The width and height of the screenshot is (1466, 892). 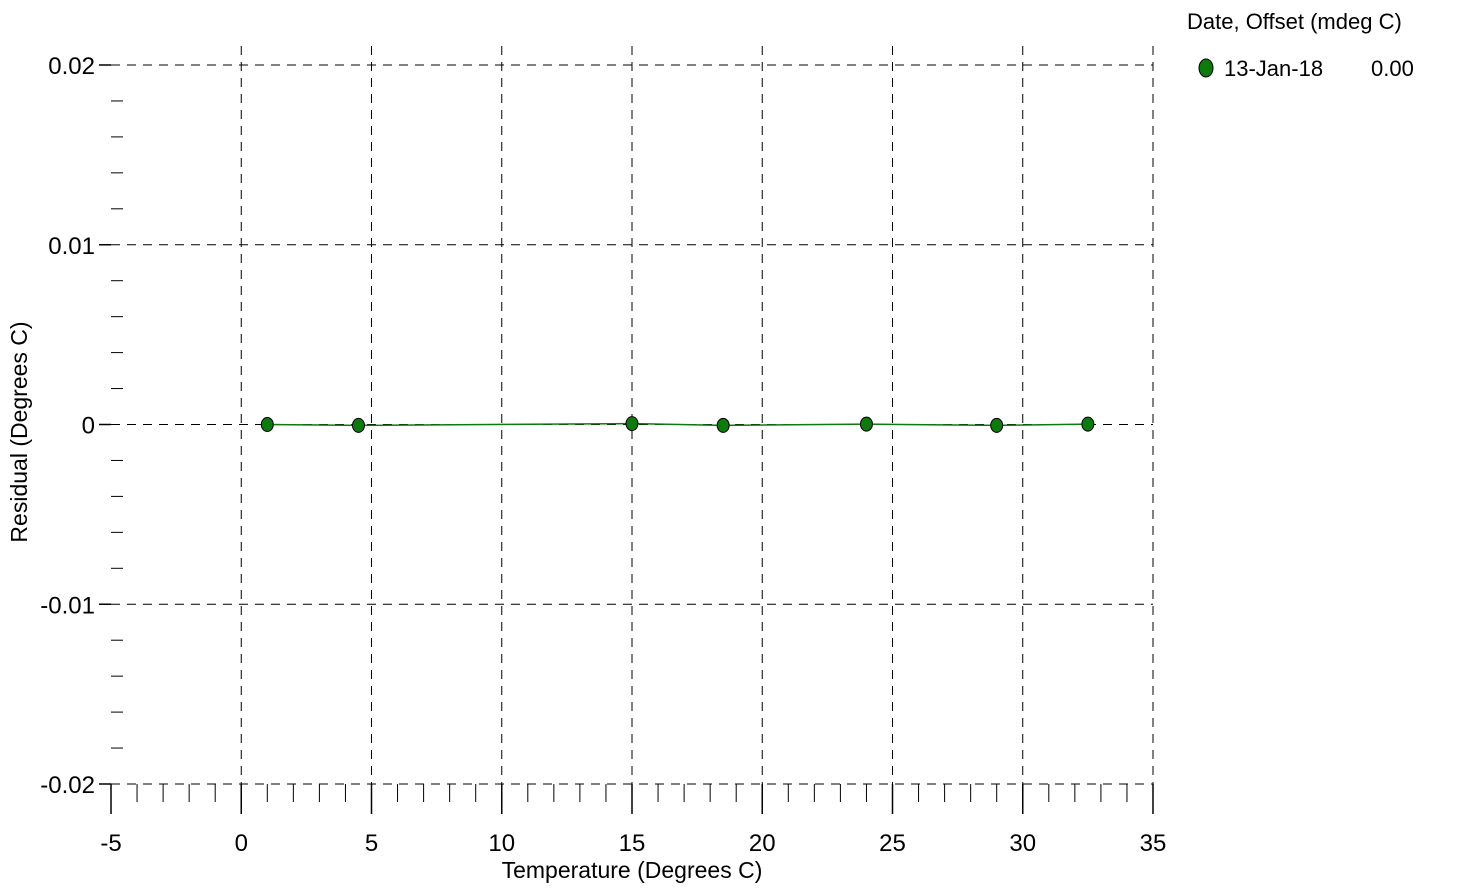 I want to click on x-tick-label: 35, so click(x=1153, y=843).